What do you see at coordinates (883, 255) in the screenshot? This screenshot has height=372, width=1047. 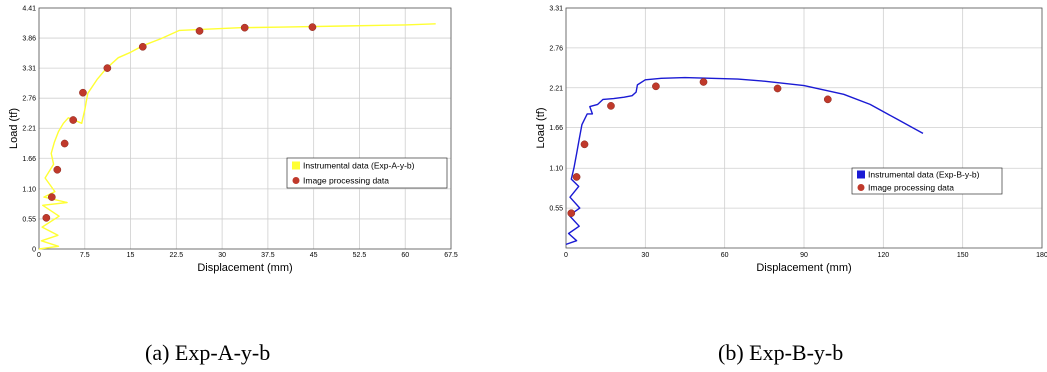 I see `x-tick-label: 120` at bounding box center [883, 255].